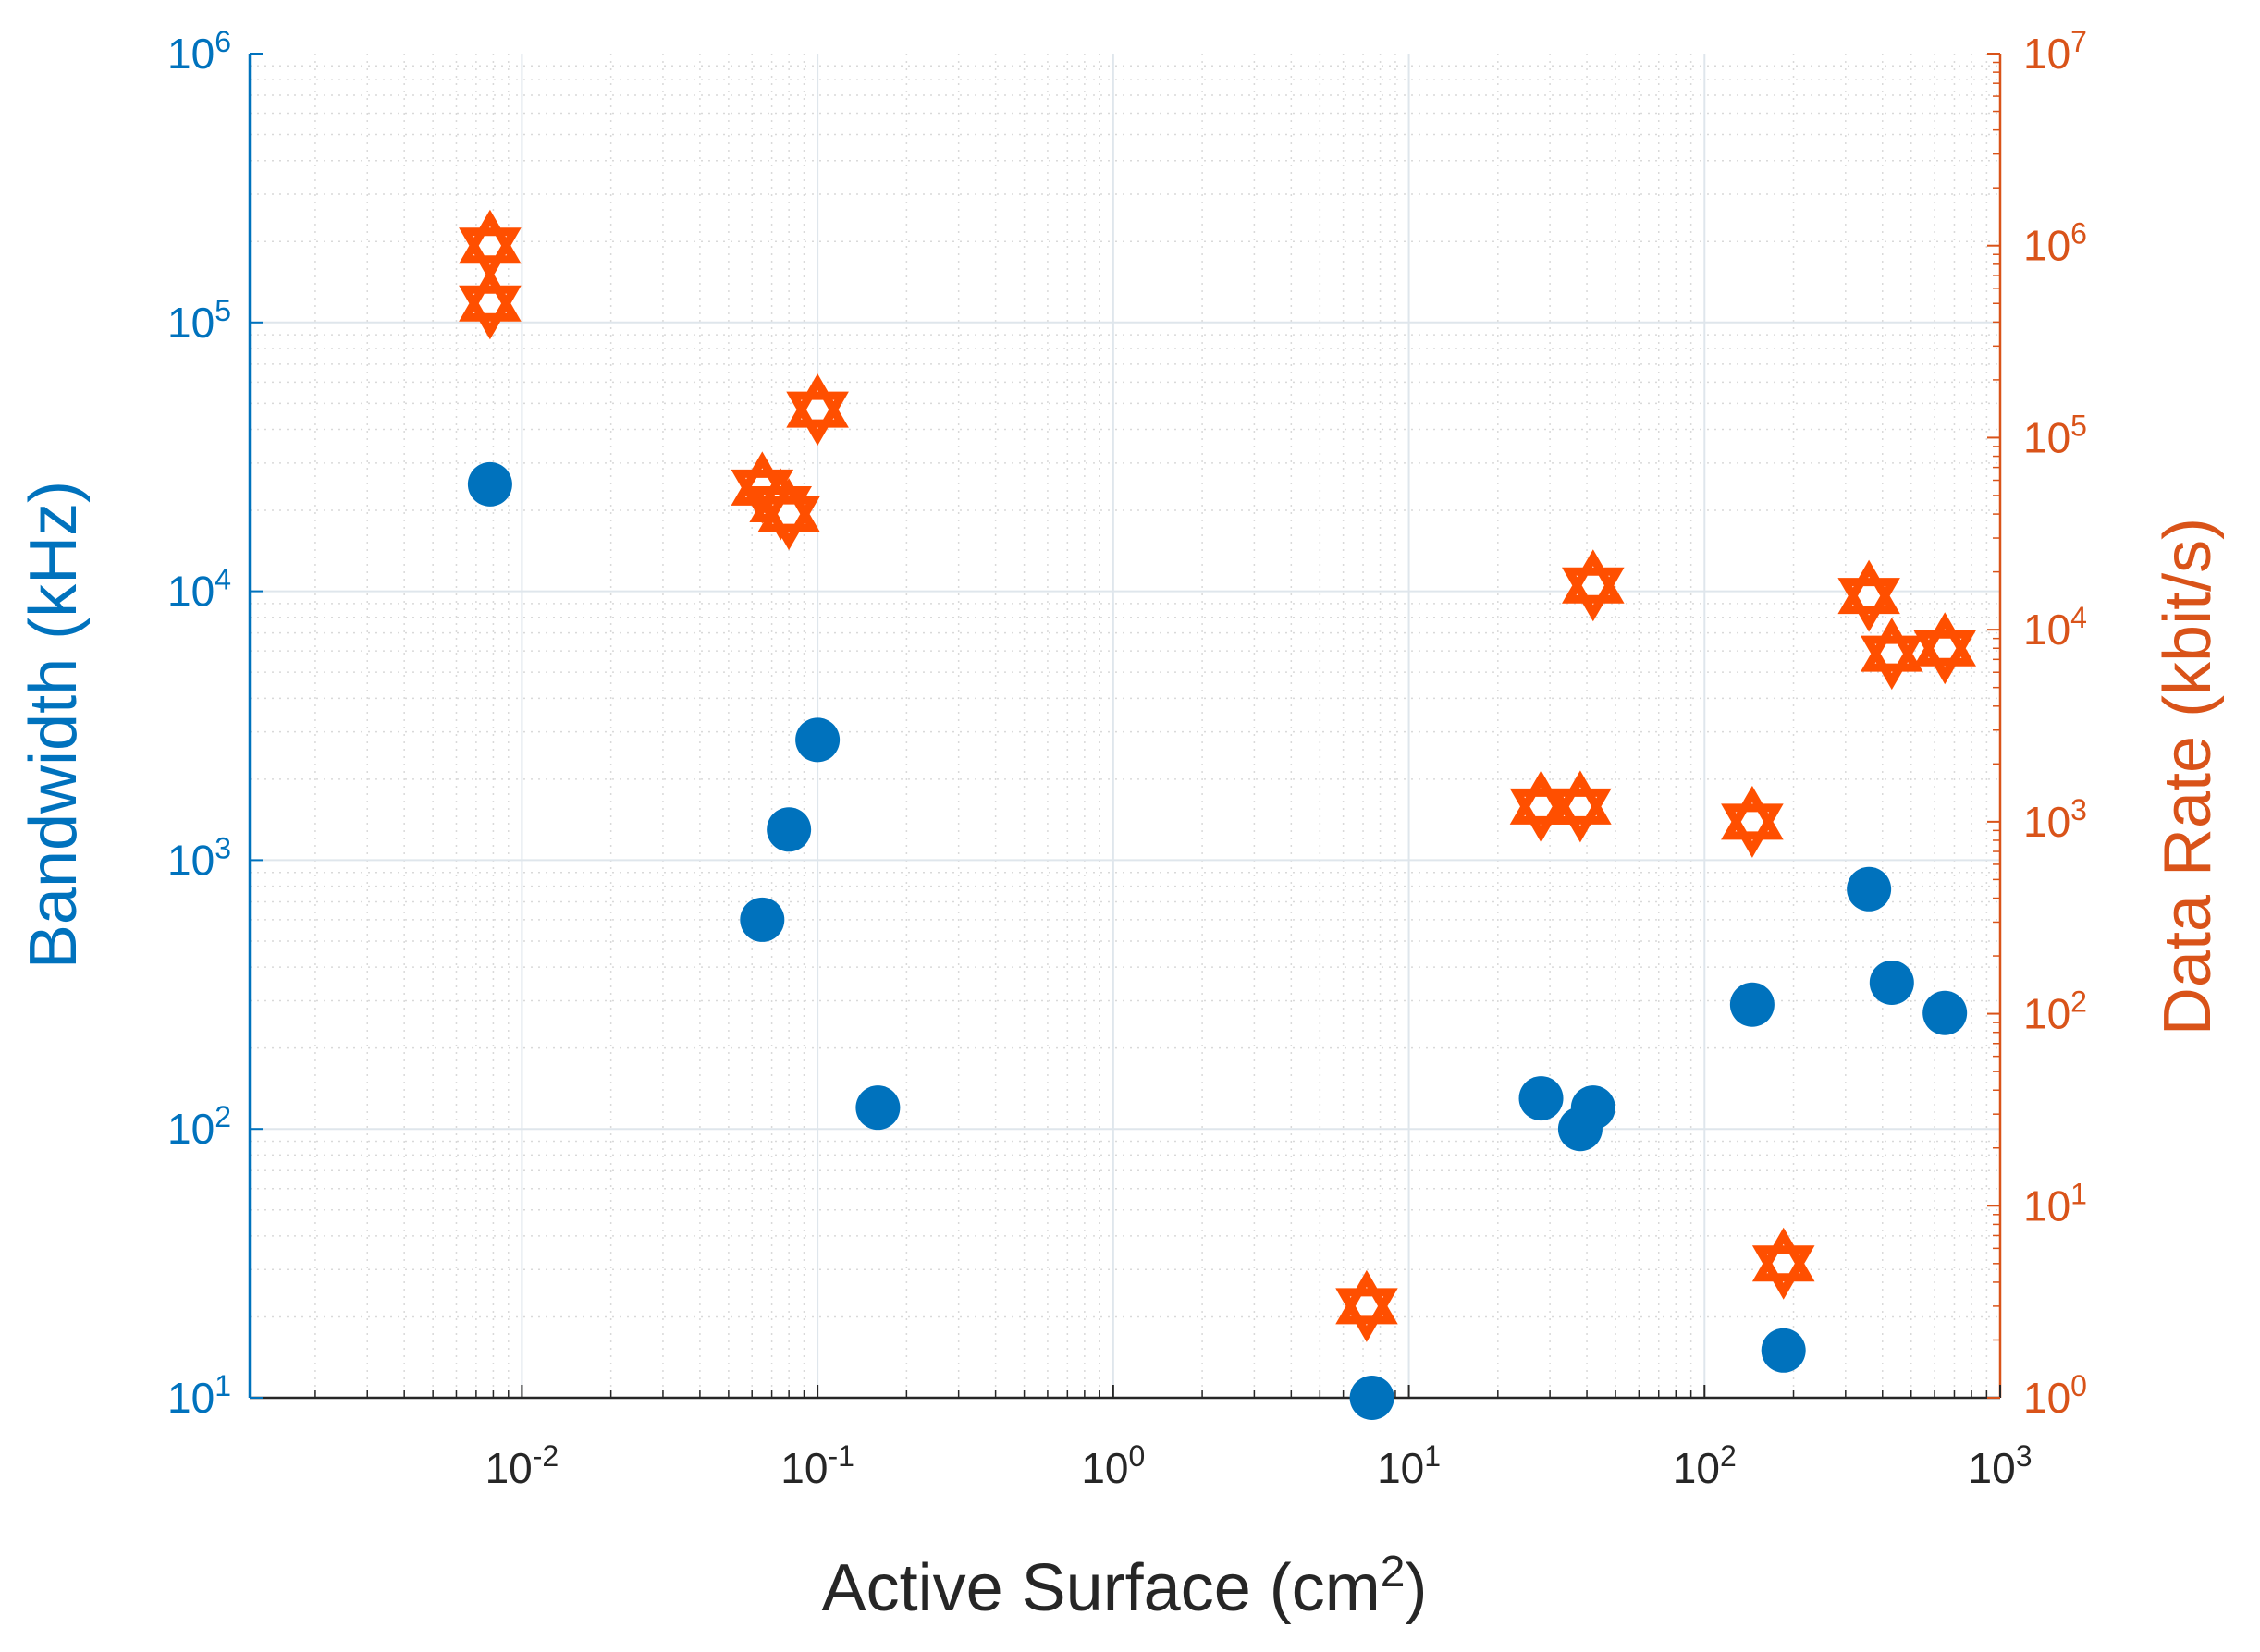 The image size is (2260, 1652). What do you see at coordinates (2188, 776) in the screenshot?
I see `y-axis-right-label: Data Rate (kbit/s)` at bounding box center [2188, 776].